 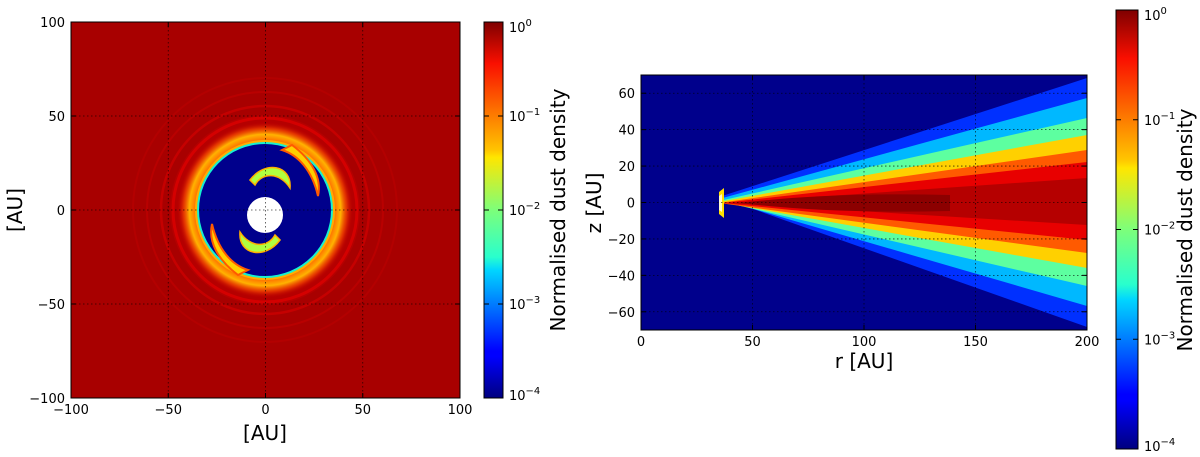 What do you see at coordinates (47, 399) in the screenshot?
I see `y-tick-label: −100` at bounding box center [47, 399].